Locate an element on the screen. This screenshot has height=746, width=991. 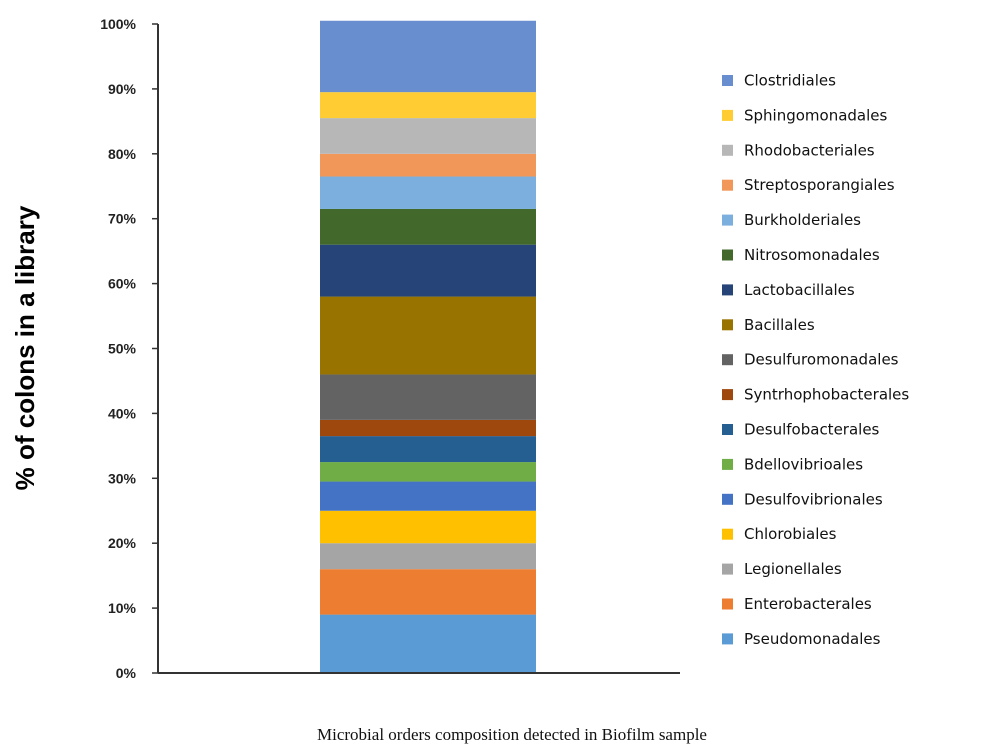
y-tick-label: 100% is located at coordinates (118, 24).